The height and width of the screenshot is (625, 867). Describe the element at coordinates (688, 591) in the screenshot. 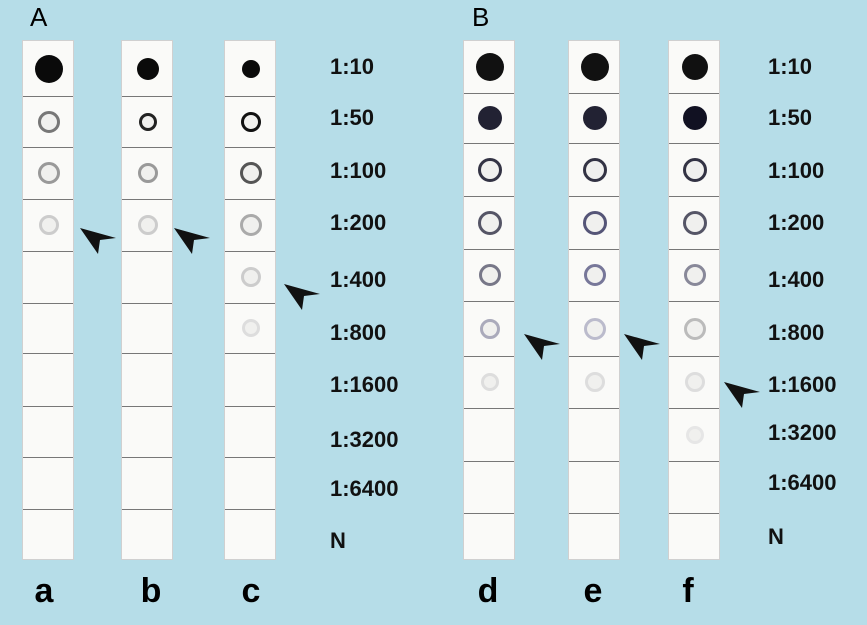

I see `lane-label: f` at that location.